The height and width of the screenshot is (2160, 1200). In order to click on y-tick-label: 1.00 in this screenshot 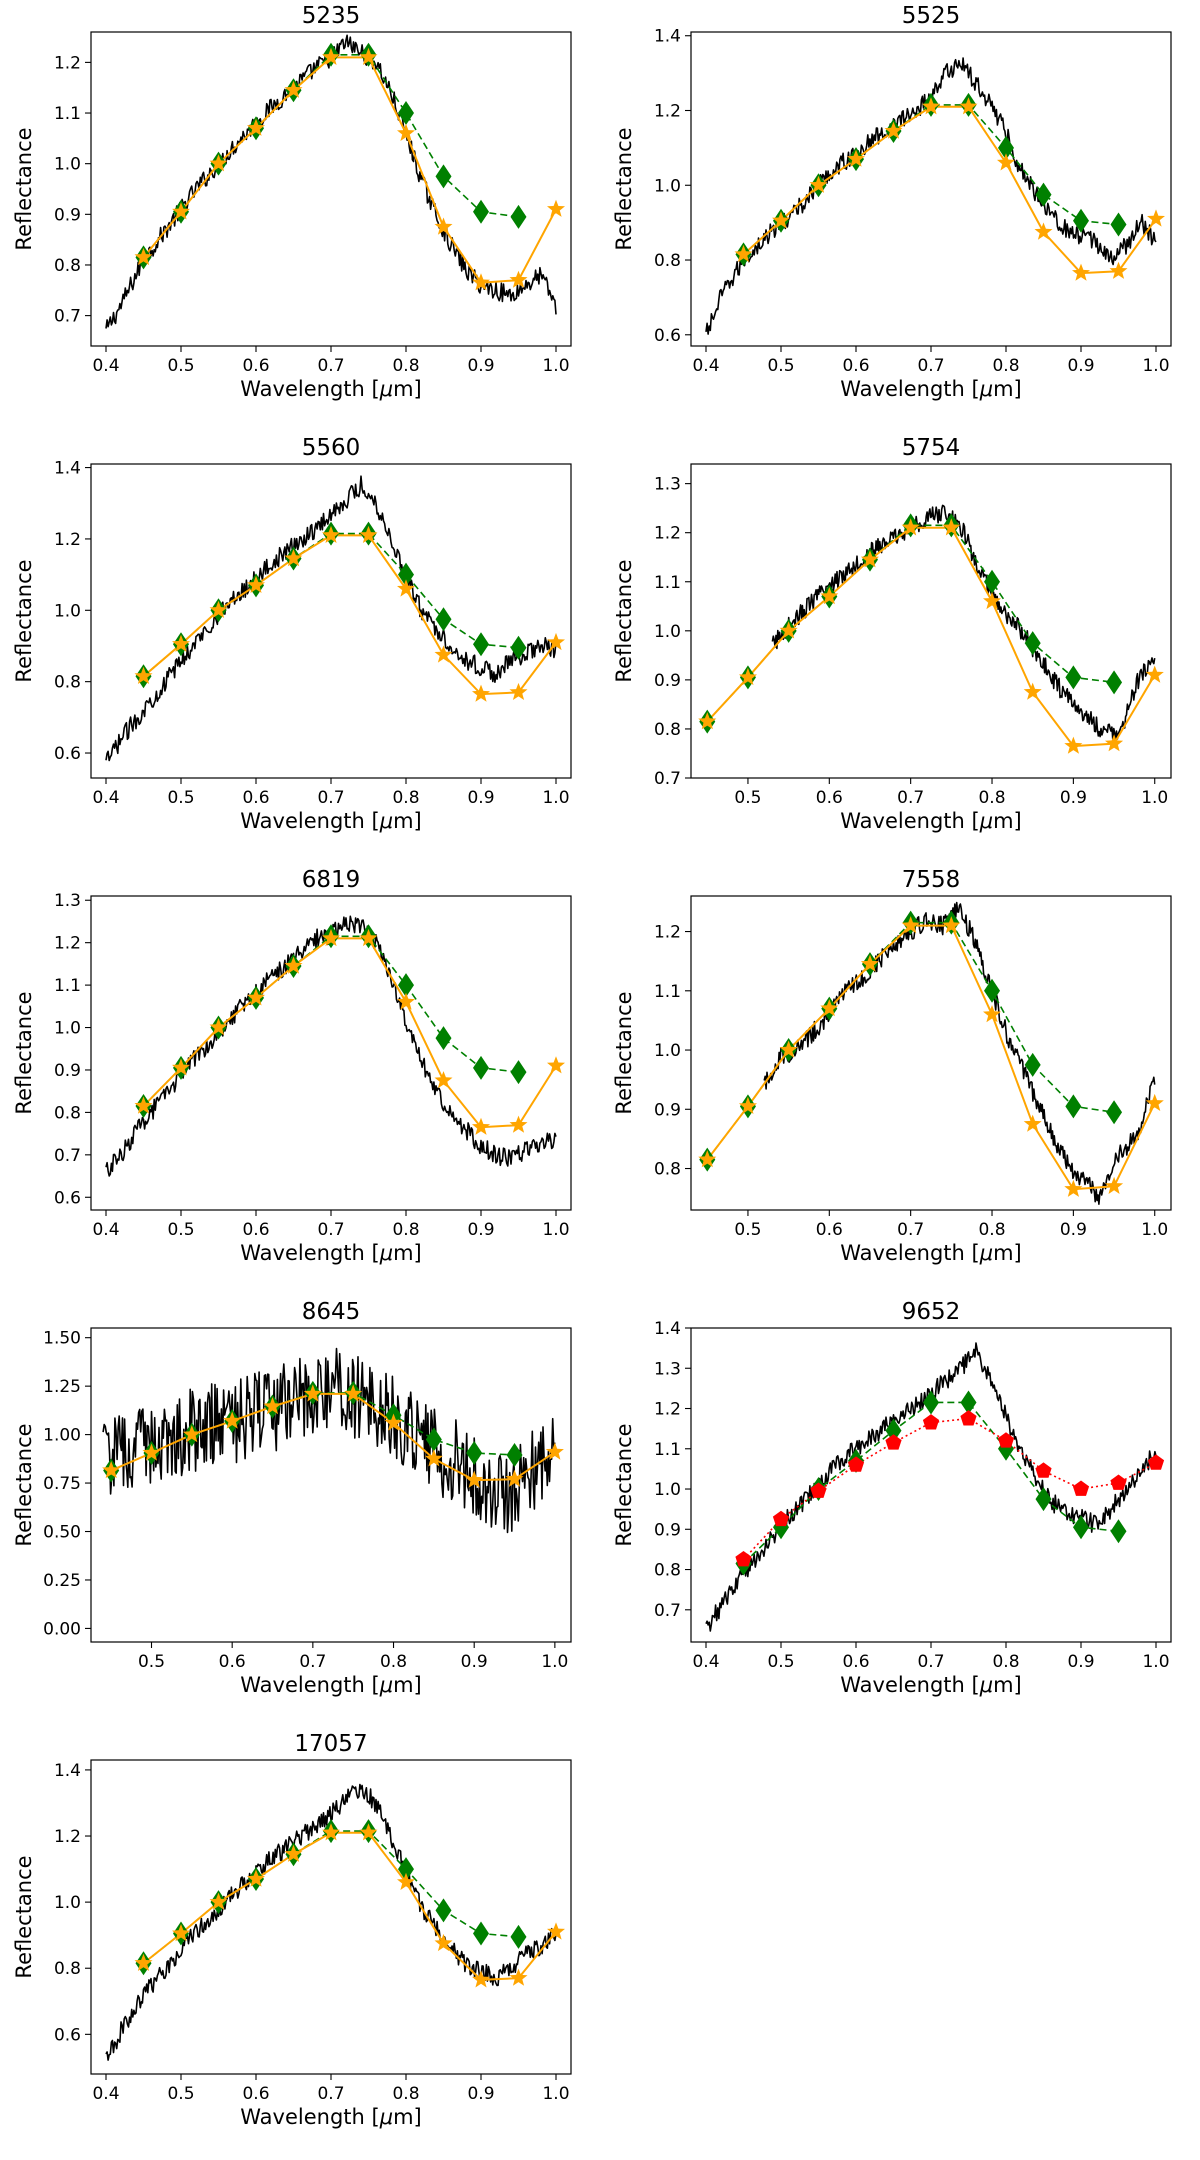, I will do `click(62, 1436)`.